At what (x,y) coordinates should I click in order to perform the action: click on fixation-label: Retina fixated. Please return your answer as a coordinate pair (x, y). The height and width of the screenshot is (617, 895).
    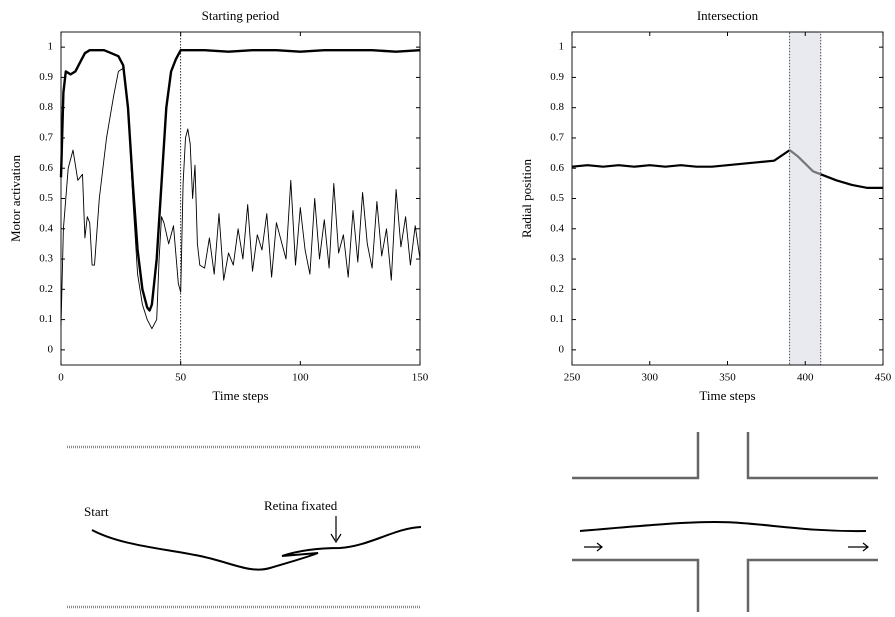
    Looking at the image, I should click on (301, 505).